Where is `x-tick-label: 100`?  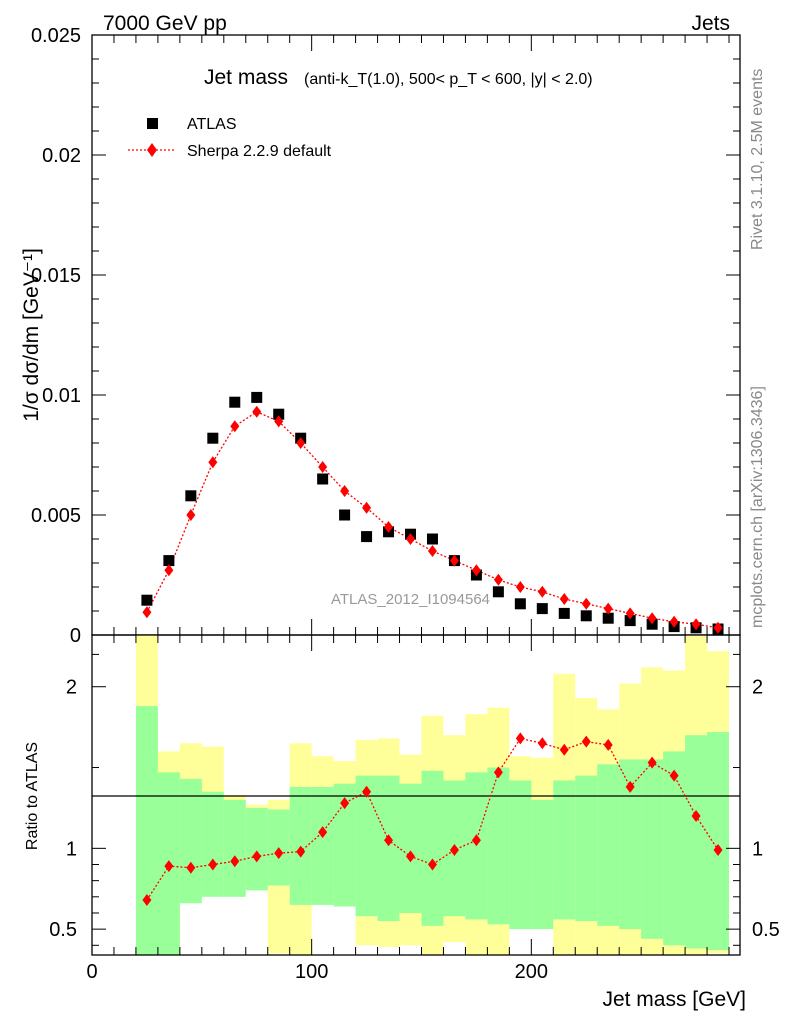
x-tick-label: 100 is located at coordinates (311, 972).